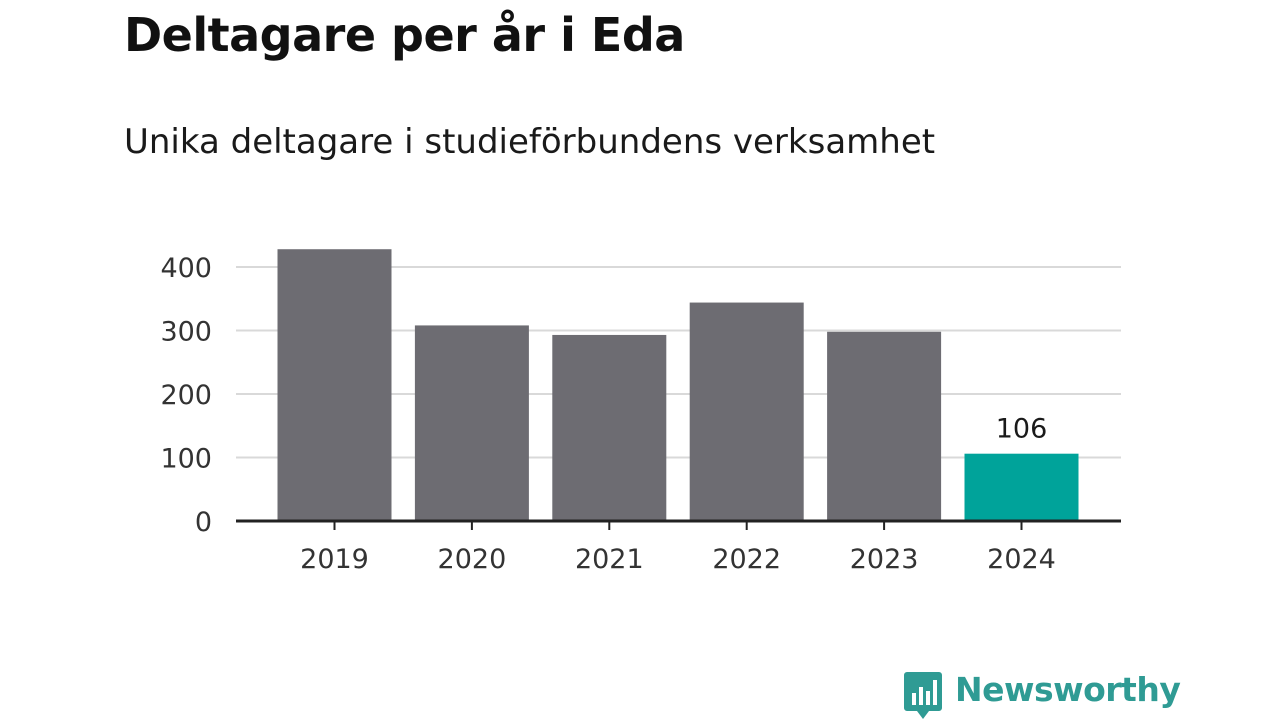 This screenshot has height=720, width=1280. Describe the element at coordinates (884, 426) in the screenshot. I see `bar-2023` at that location.